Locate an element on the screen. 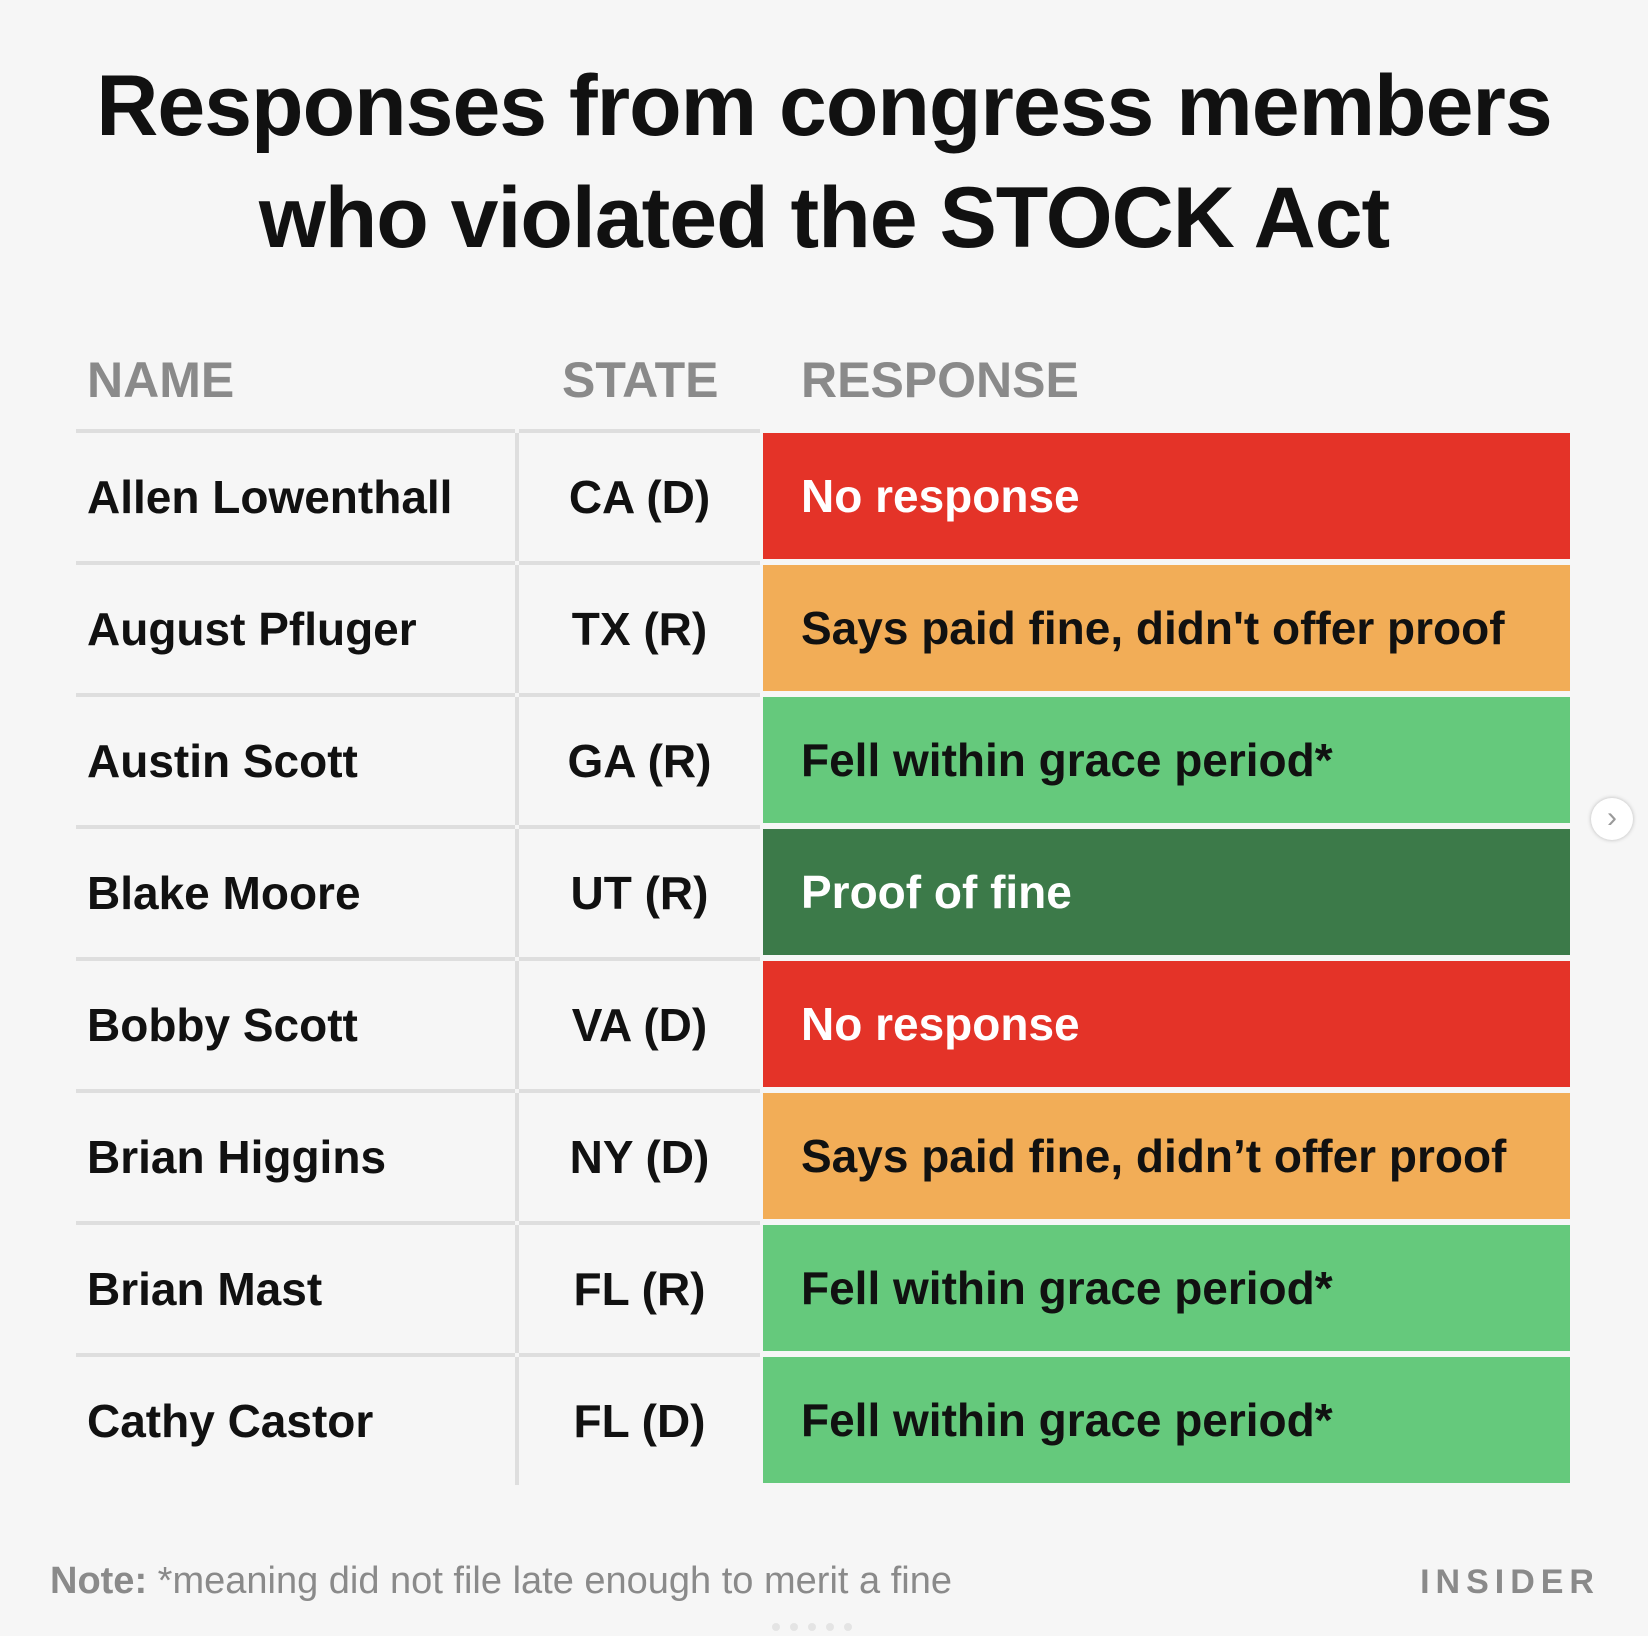 The image size is (1648, 1636). member-state: UT (R) is located at coordinates (639, 893).